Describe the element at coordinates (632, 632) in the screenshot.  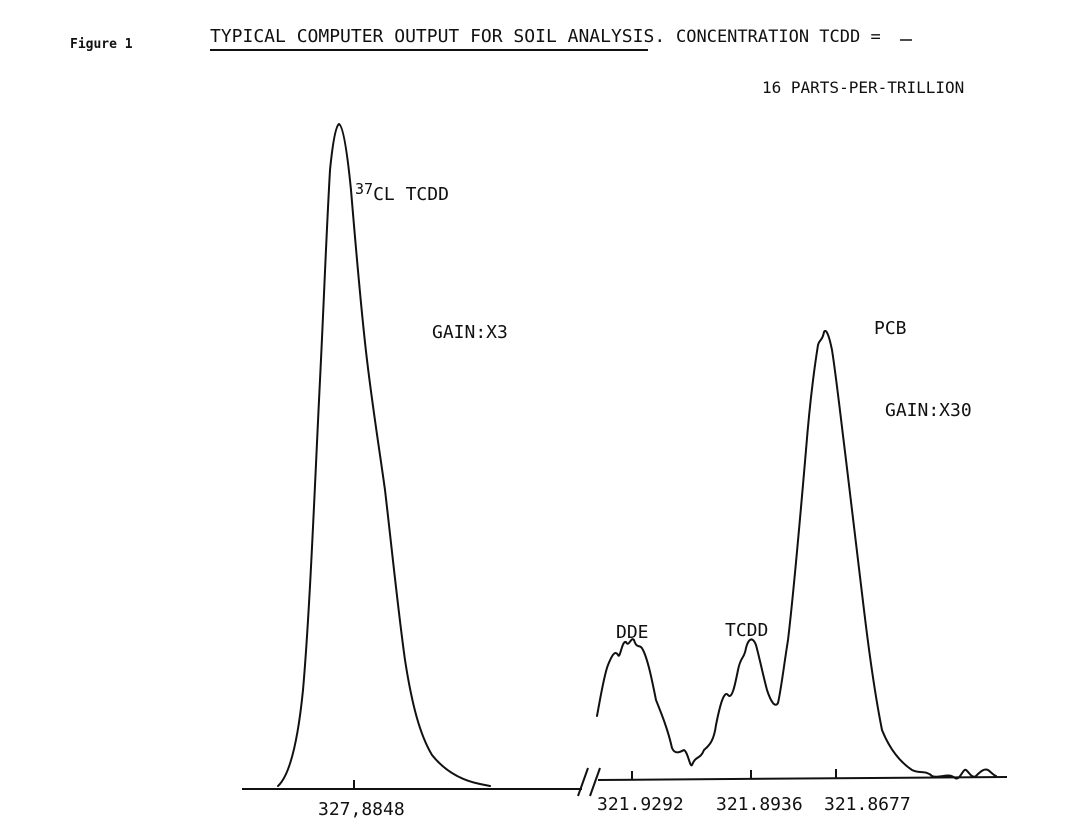
I see `peak-label-dde: DDE` at that location.